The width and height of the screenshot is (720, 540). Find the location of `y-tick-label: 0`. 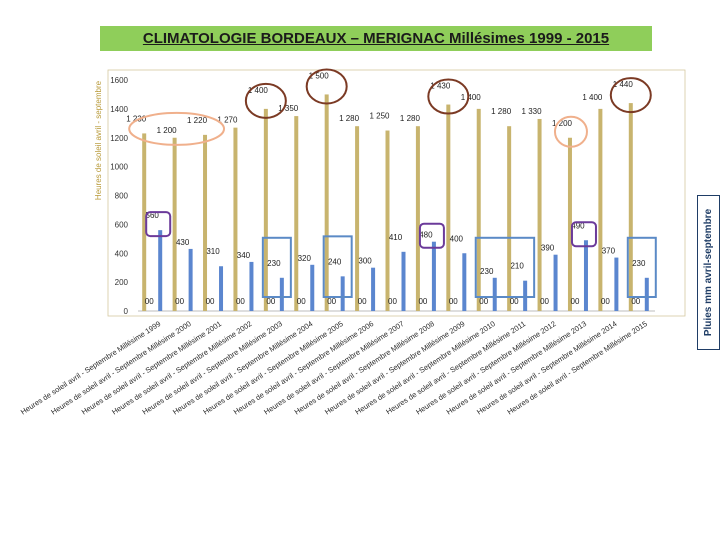

y-tick-label: 0 is located at coordinates (126, 311).